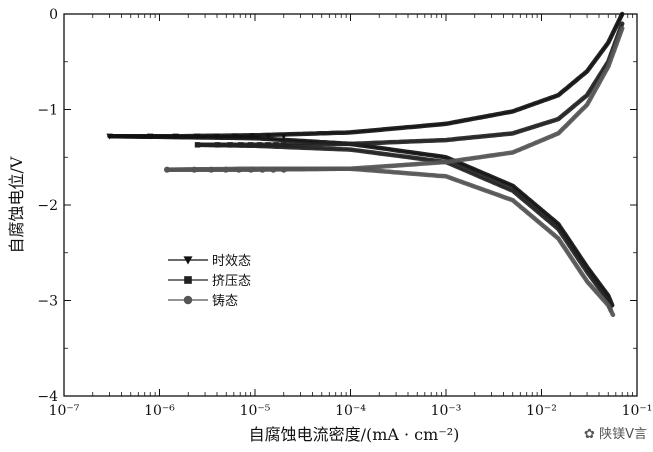 Image resolution: width=653 pixels, height=452 pixels. What do you see at coordinates (47, 302) in the screenshot?
I see `y-tick-label: −3` at bounding box center [47, 302].